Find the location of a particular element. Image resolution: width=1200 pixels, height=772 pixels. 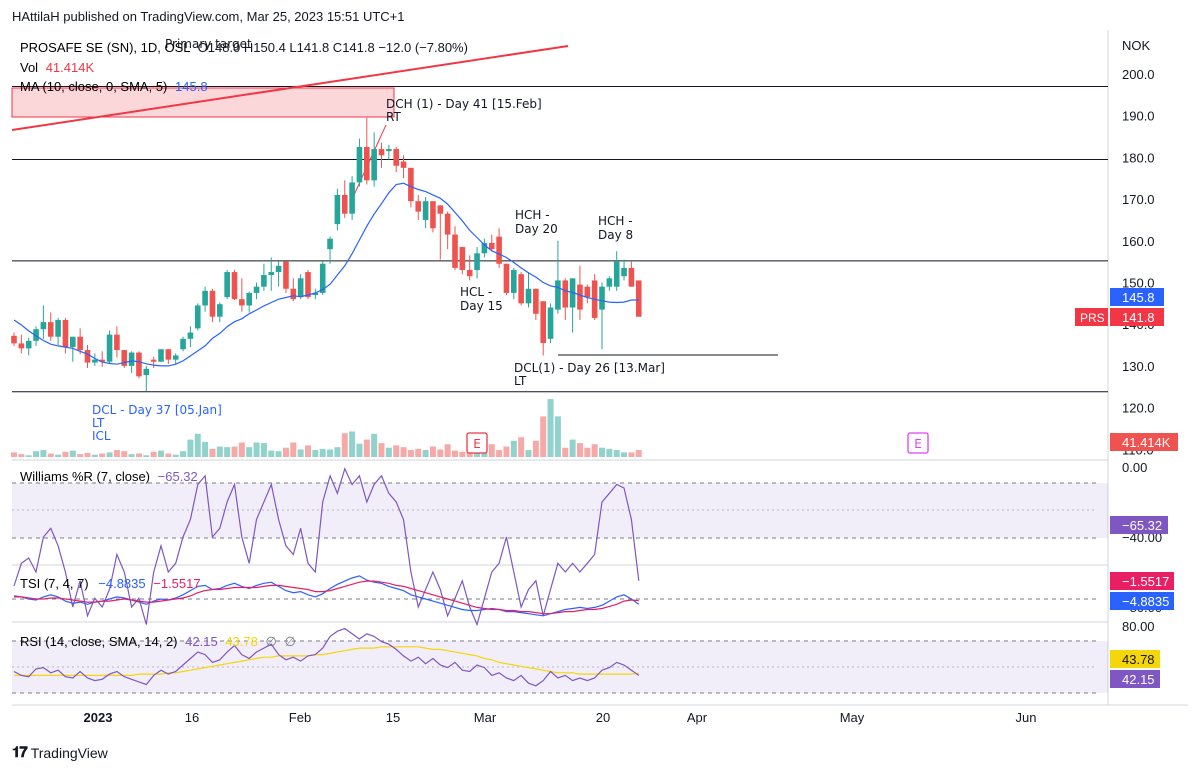

target-zone is located at coordinates (203, 102).